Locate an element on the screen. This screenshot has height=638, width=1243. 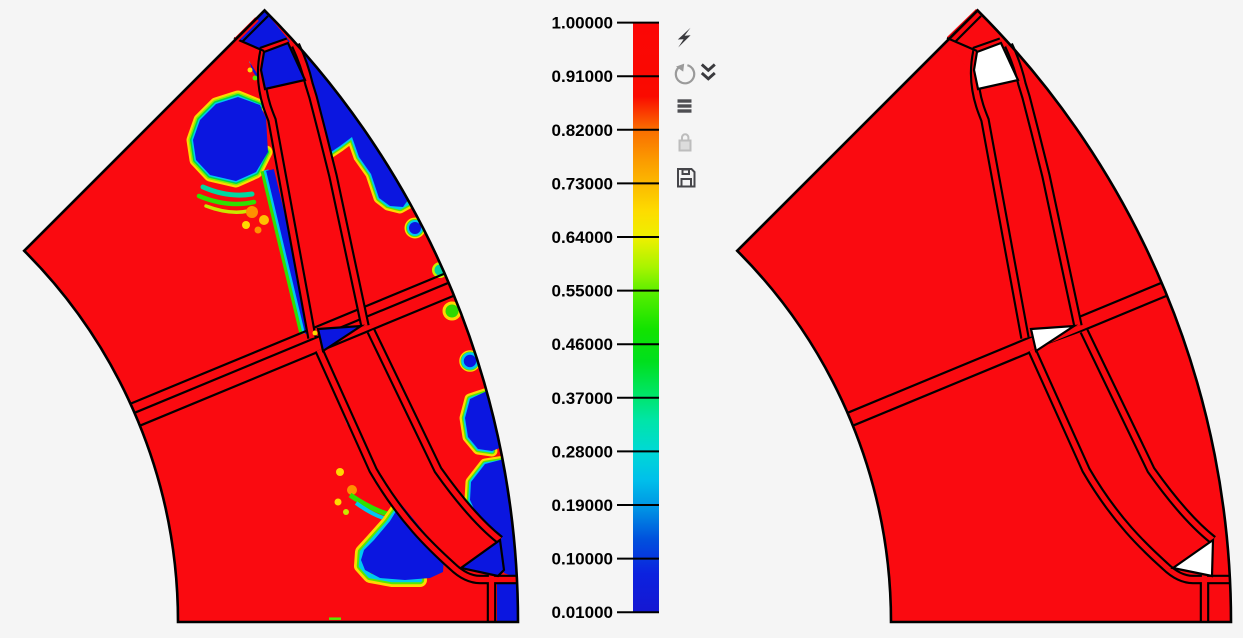
svg-text: 0.10000 is located at coordinates (582, 559).